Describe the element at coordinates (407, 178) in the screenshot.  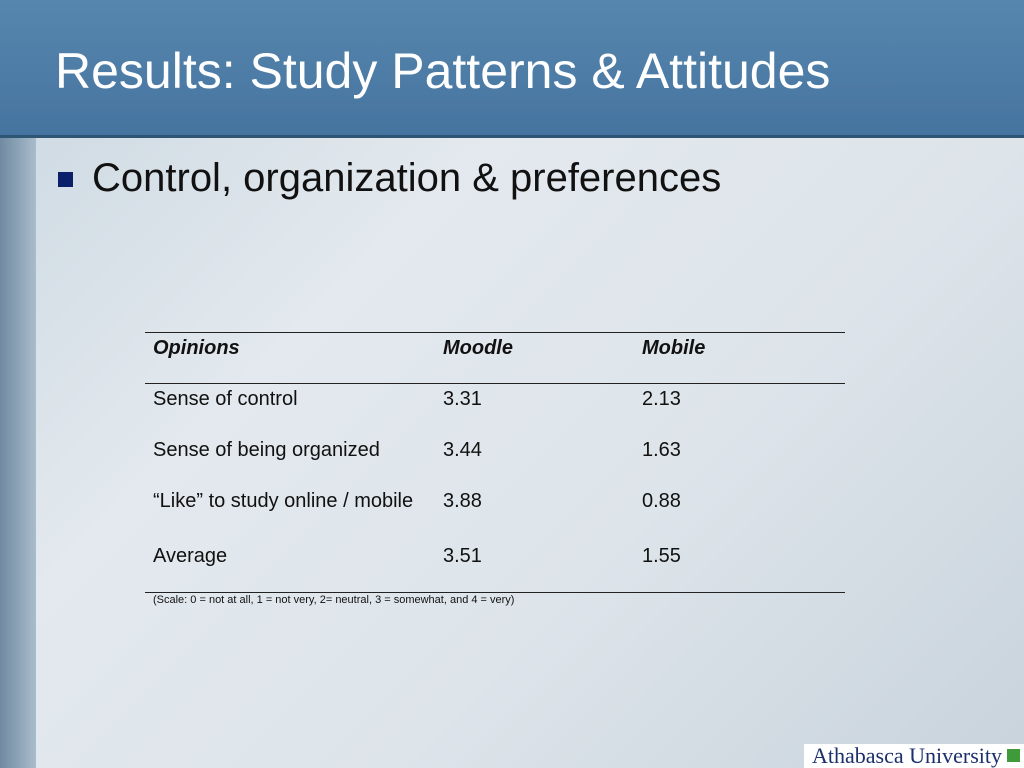
I see `bullet: Control, organization & preferences` at that location.